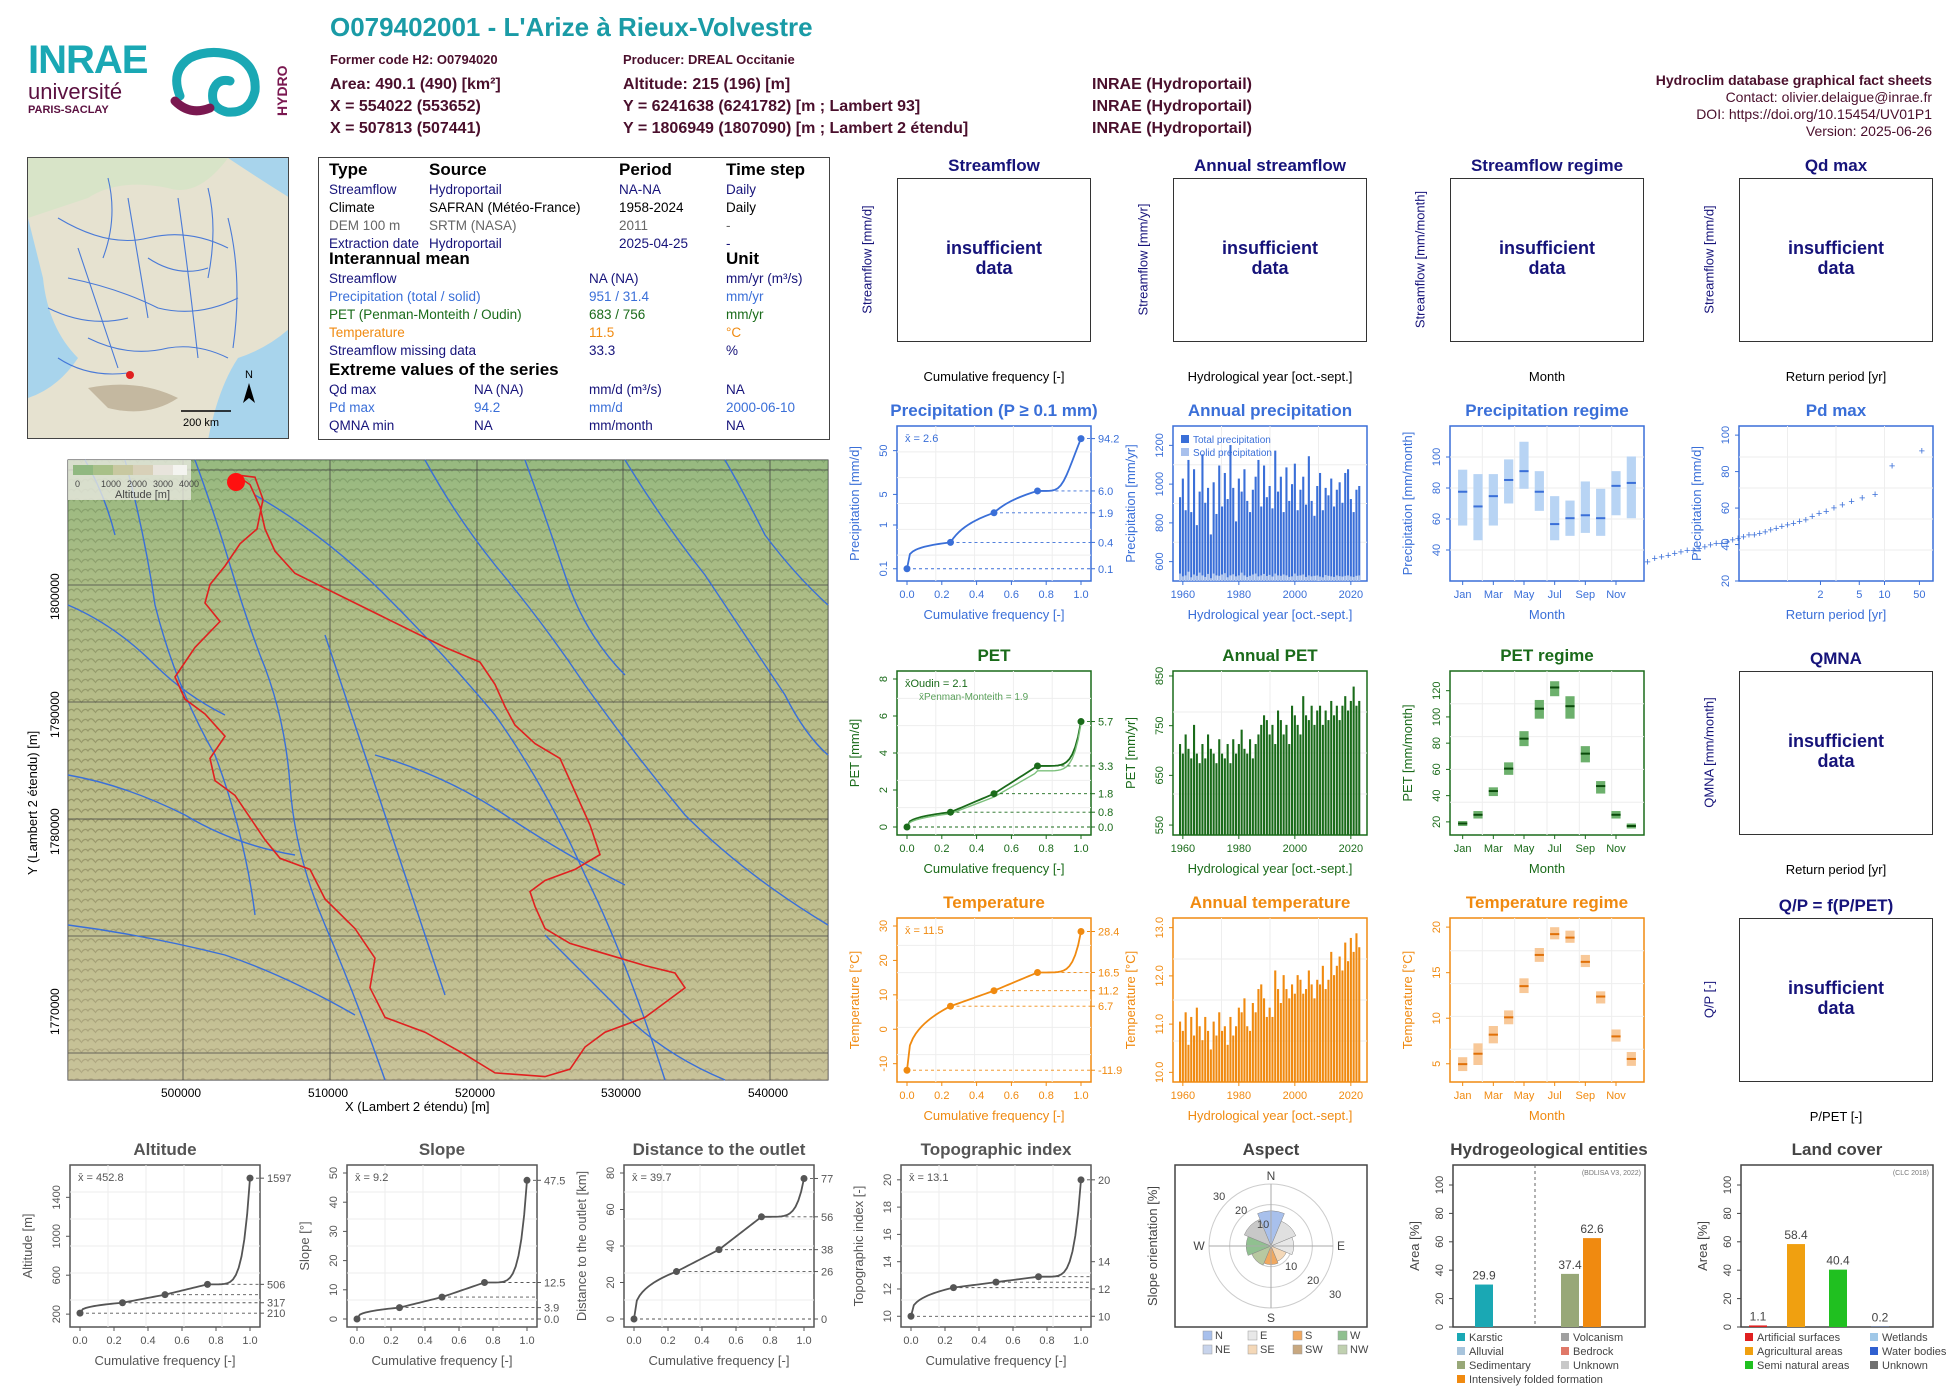 This screenshot has width=1960, height=1386. What do you see at coordinates (142, 495) in the screenshot?
I see `altitude-legend-title: Altitude [m]` at bounding box center [142, 495].